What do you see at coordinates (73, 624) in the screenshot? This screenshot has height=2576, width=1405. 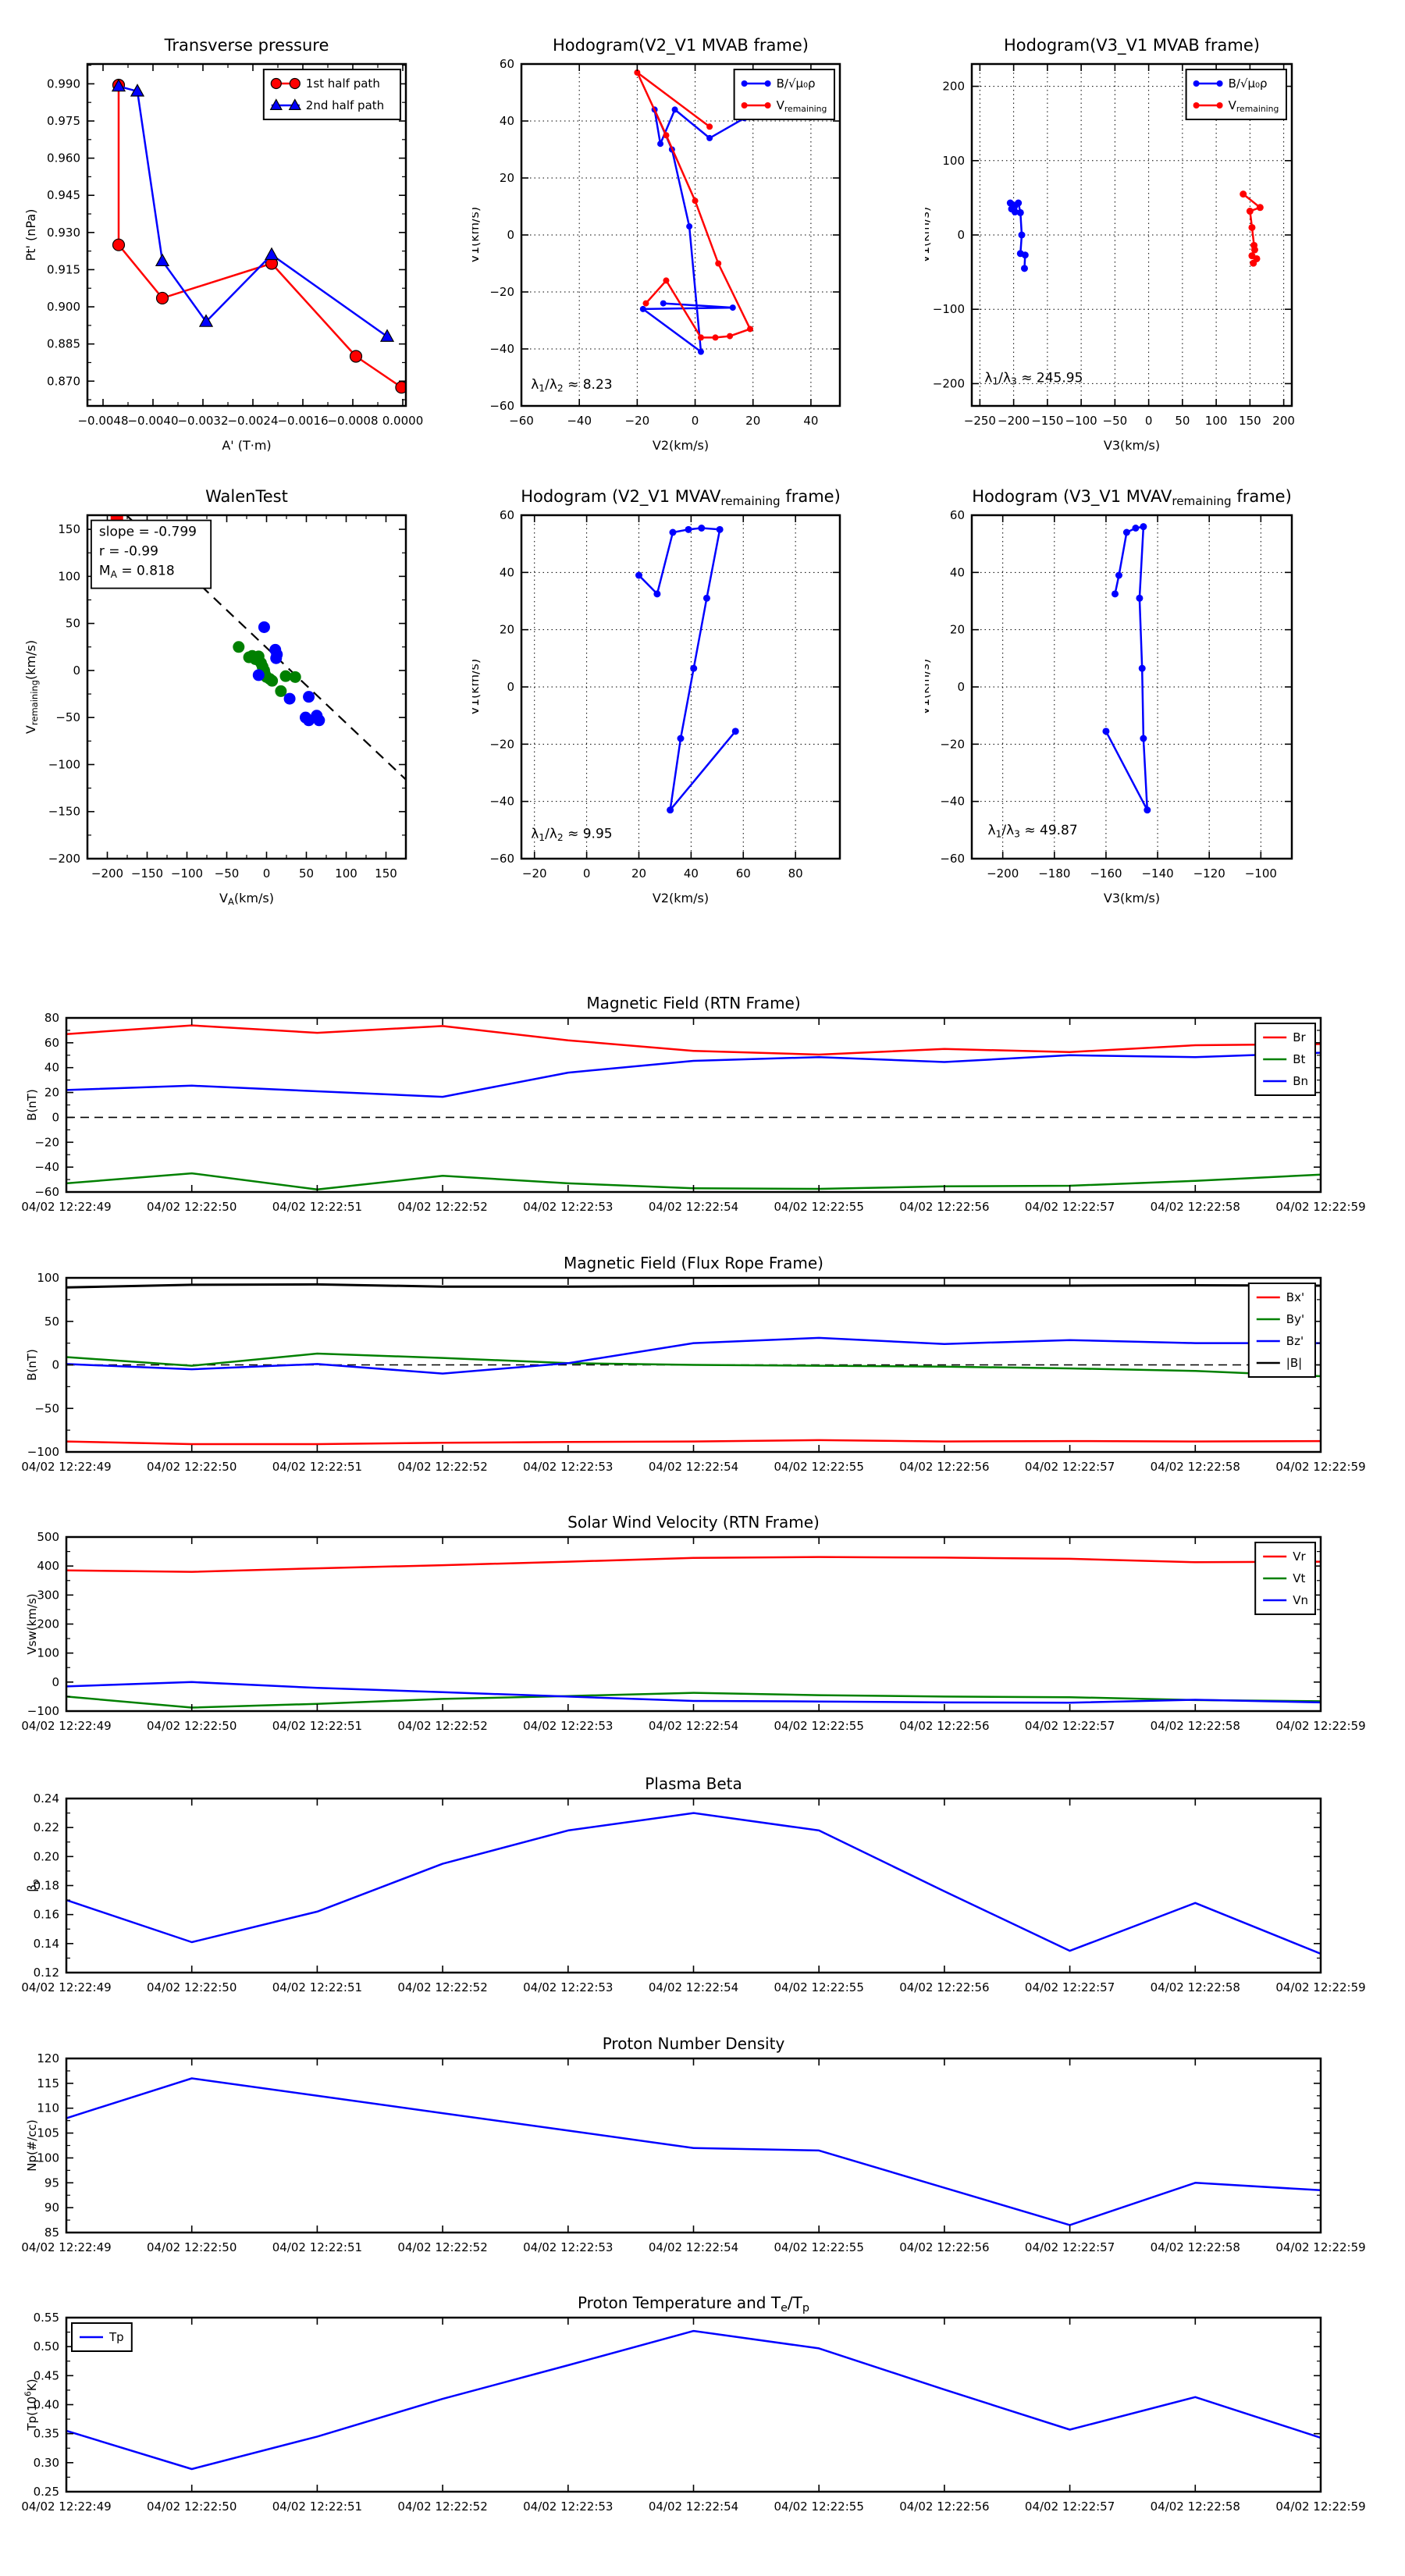 I see `y-tick-label: 50` at bounding box center [73, 624].